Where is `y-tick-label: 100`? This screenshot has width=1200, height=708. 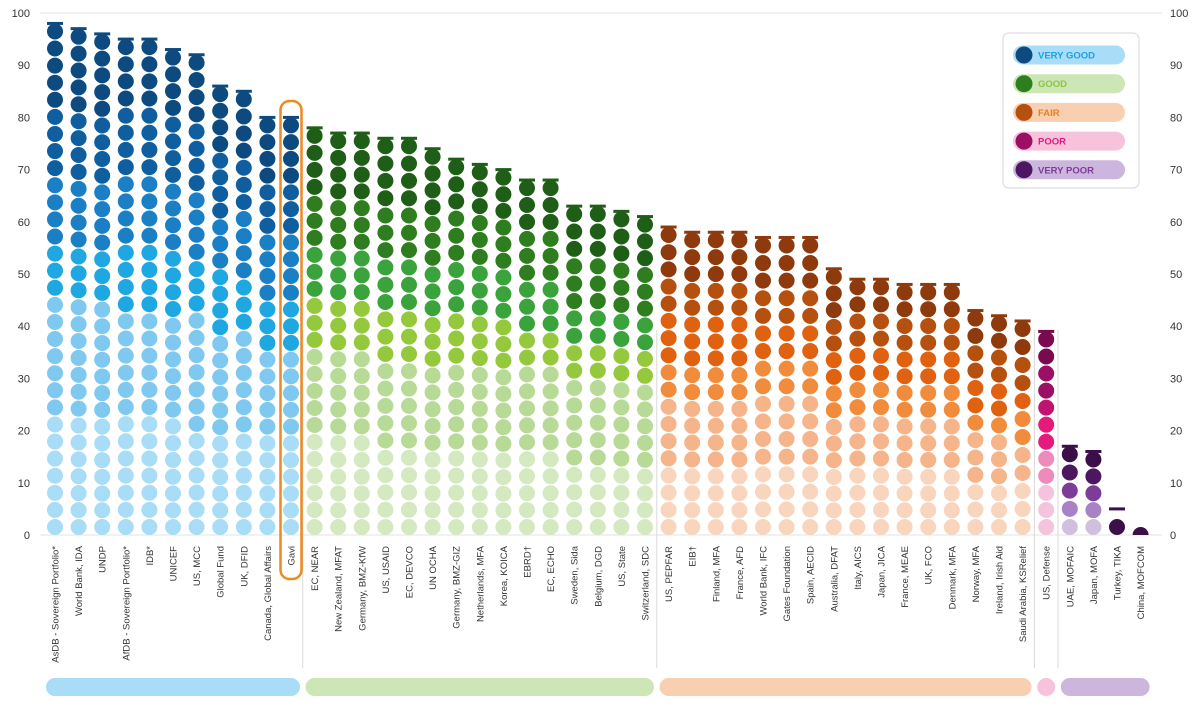 y-tick-label: 100 is located at coordinates (1179, 14).